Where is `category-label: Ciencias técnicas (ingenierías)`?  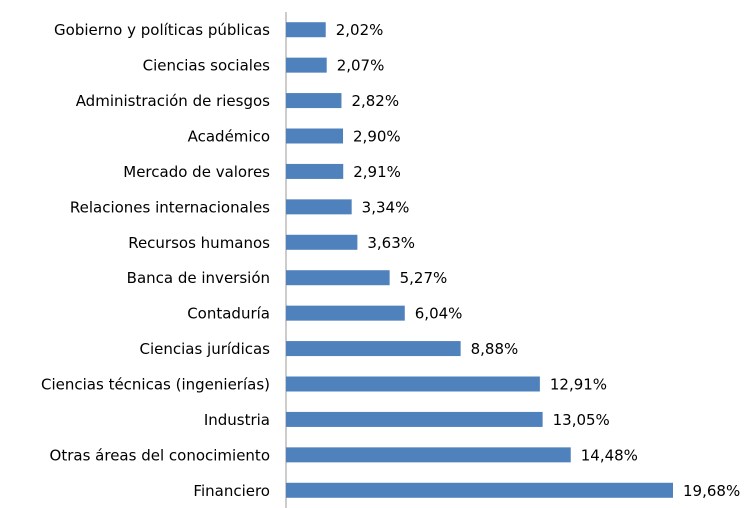 category-label: Ciencias técnicas (ingenierías) is located at coordinates (155, 385).